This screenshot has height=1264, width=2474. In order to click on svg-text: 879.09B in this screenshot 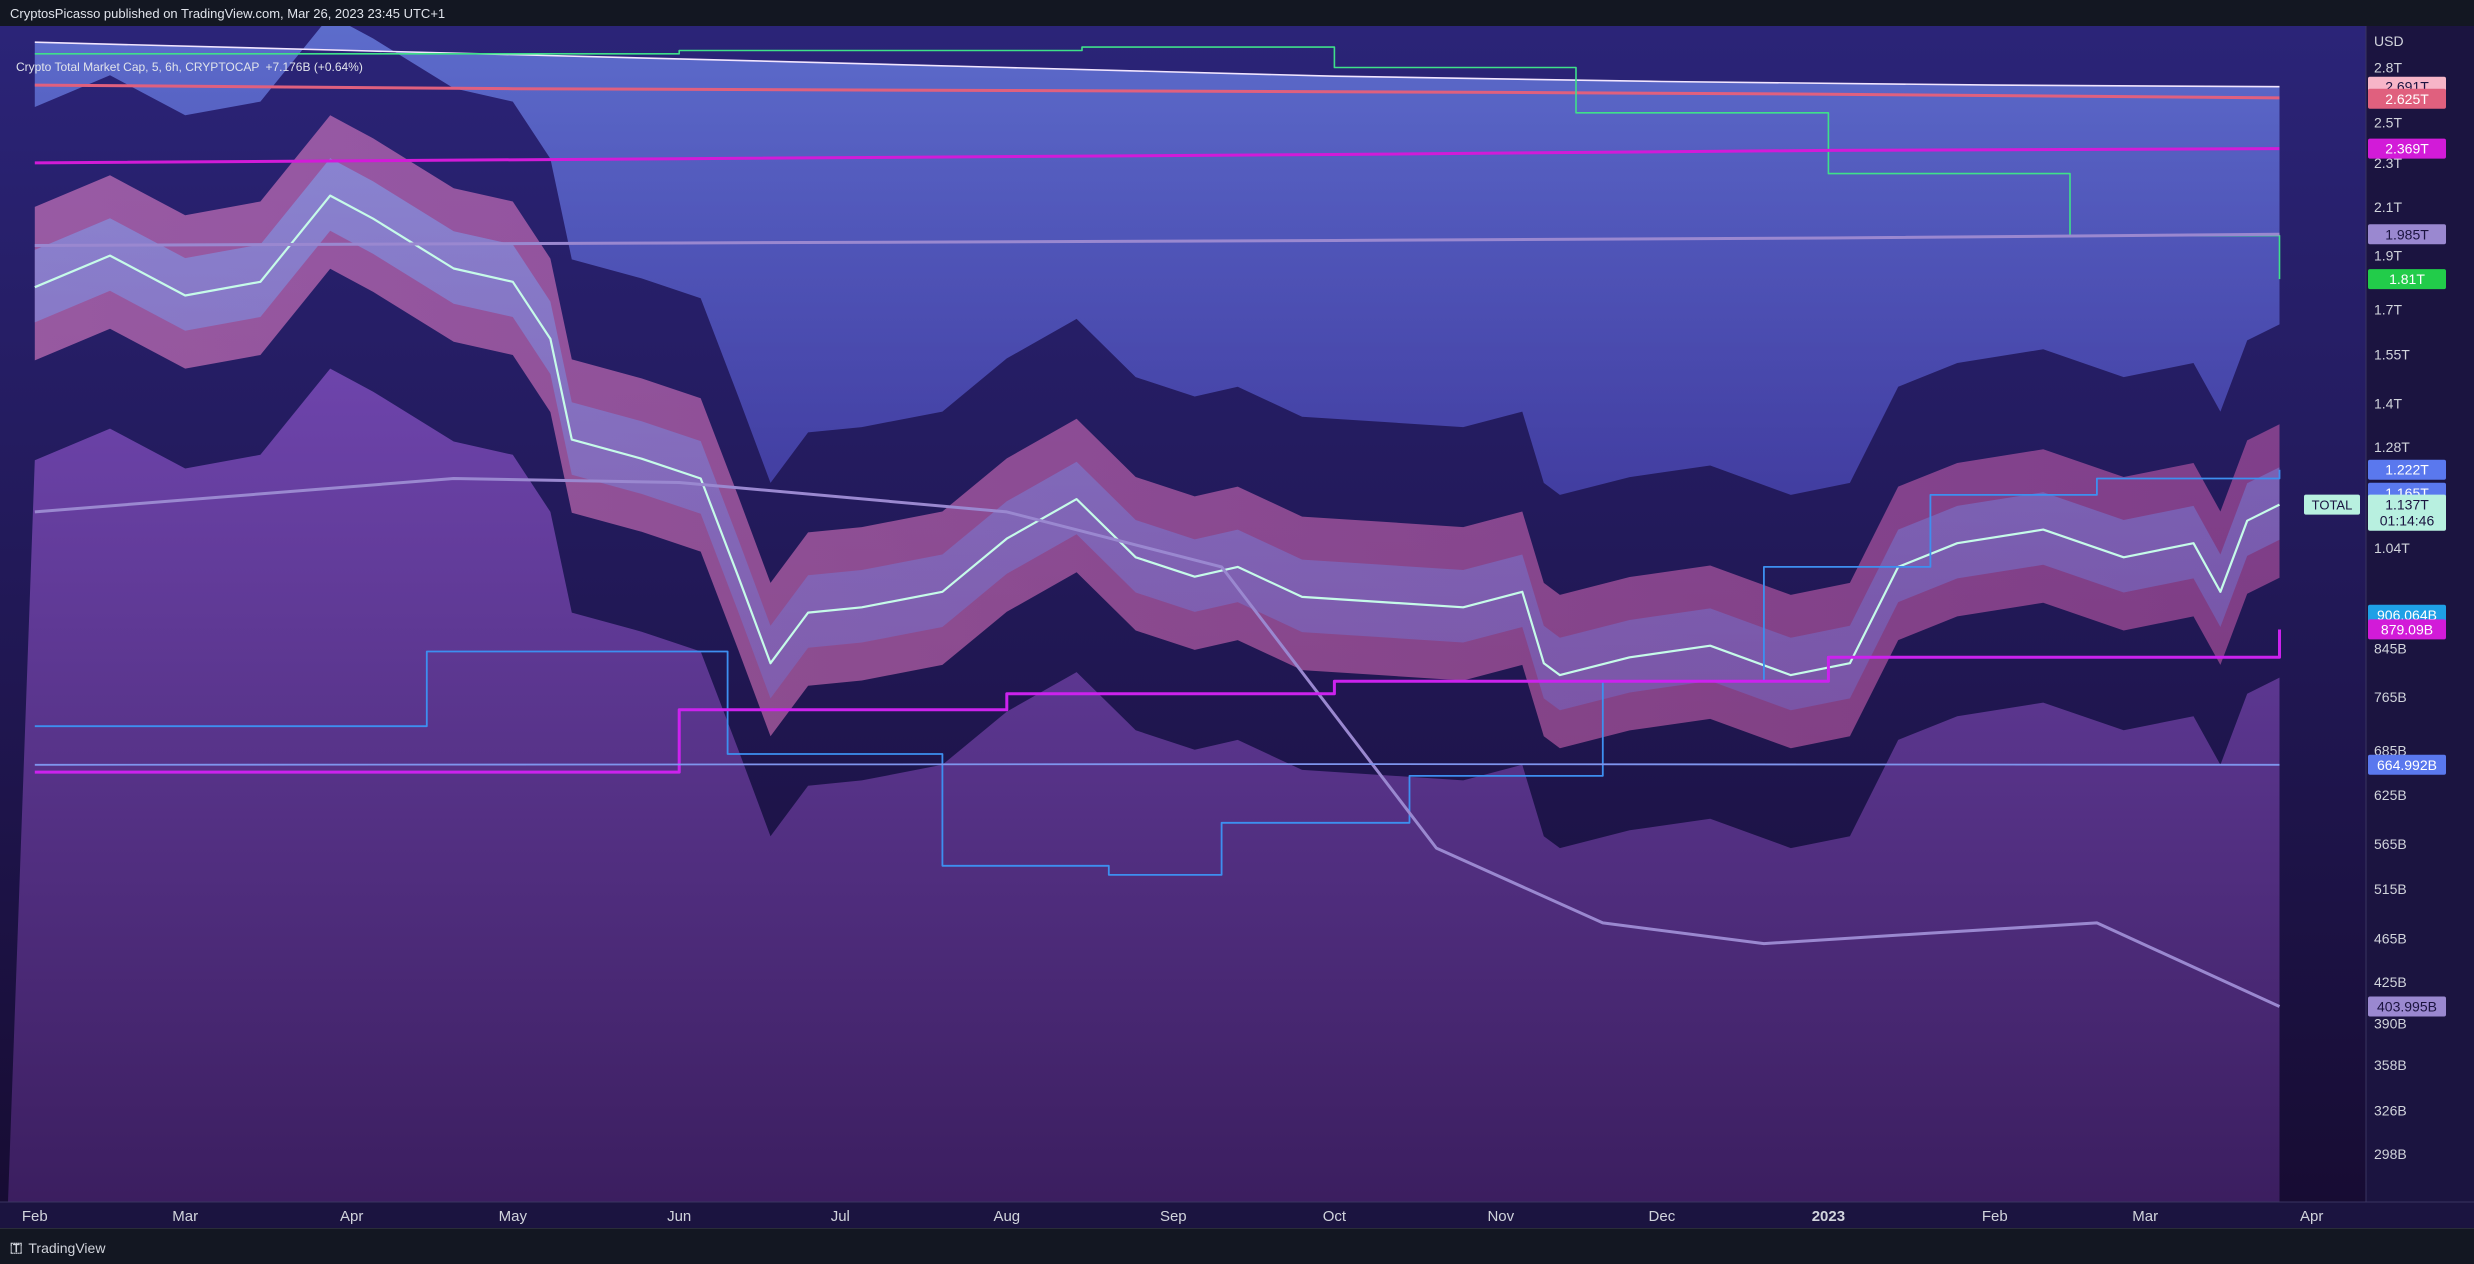, I will do `click(2407, 629)`.